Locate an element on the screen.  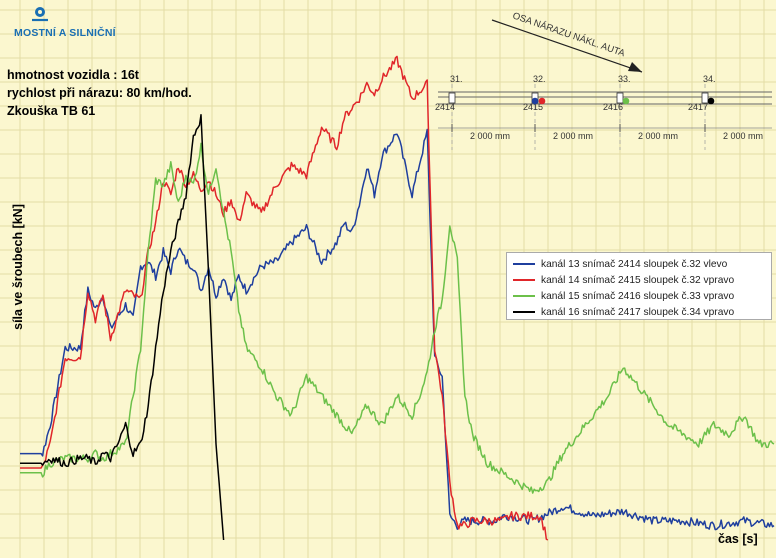
impact-axis-arrow is located at coordinates (567, 46).